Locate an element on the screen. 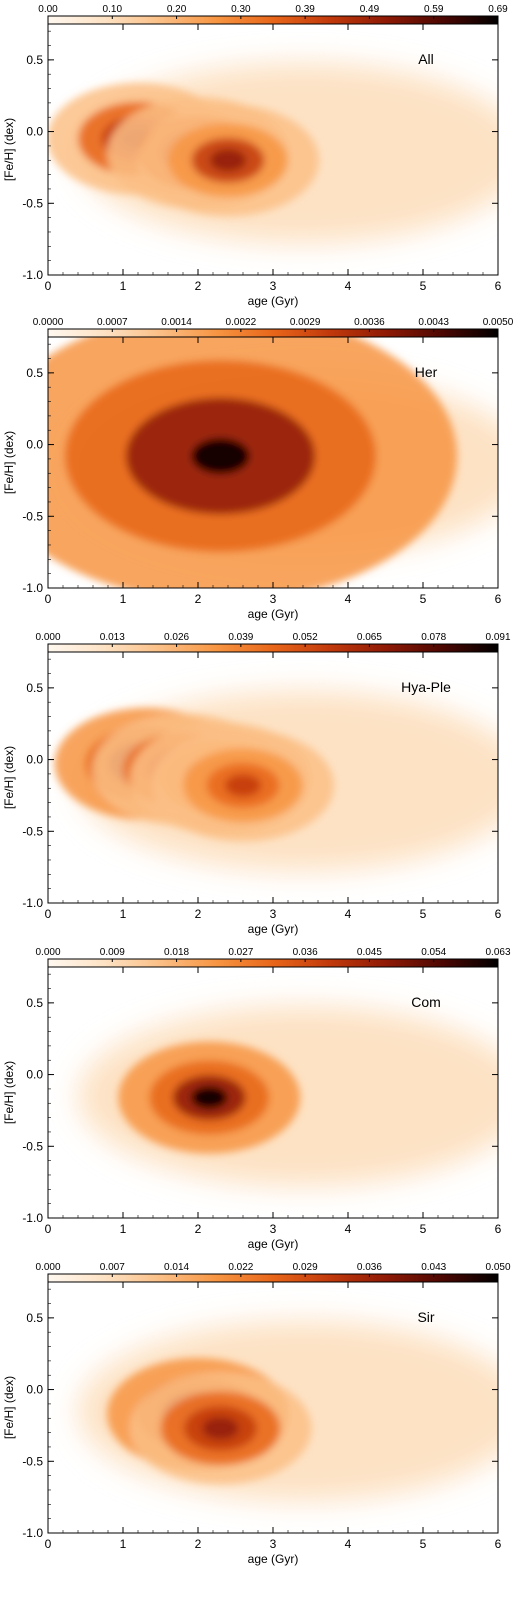  colorbar-tick-label: 0.026 is located at coordinates (176, 637).